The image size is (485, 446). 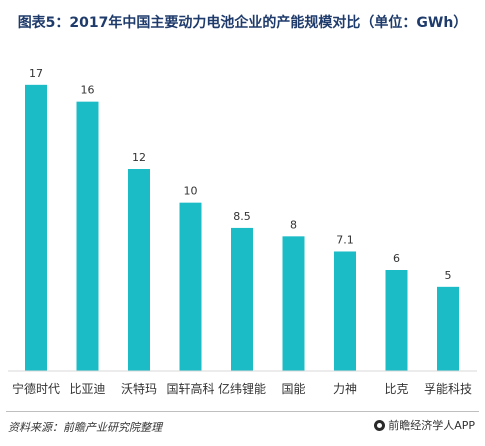 What do you see at coordinates (242, 411) in the screenshot?
I see `footer-divider` at bounding box center [242, 411].